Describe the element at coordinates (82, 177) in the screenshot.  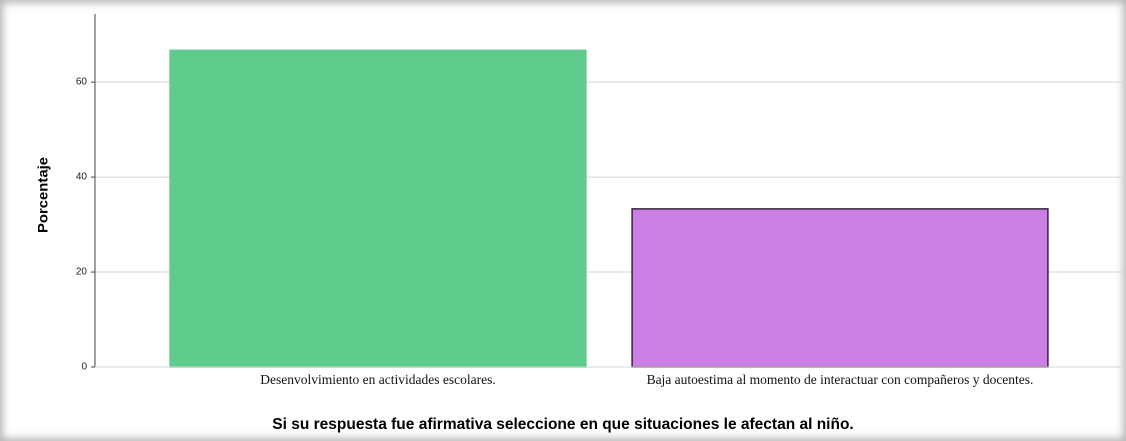
I see `y-tick-label: 40` at that location.